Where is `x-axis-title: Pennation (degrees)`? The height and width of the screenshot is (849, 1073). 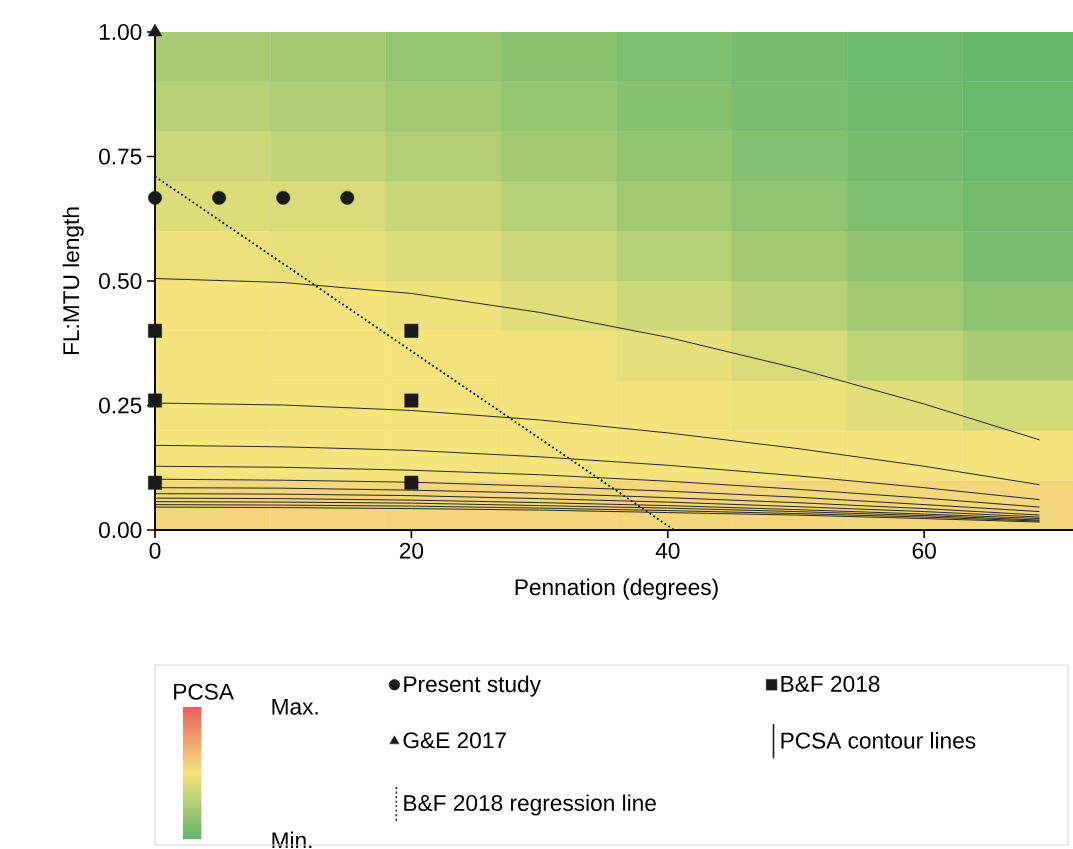
x-axis-title: Pennation (degrees) is located at coordinates (616, 589).